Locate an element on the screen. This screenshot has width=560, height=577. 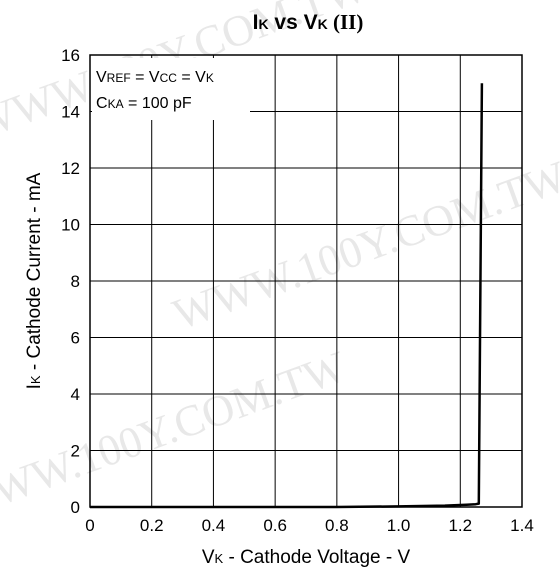
x-tick-label: 1.0 is located at coordinates (399, 525).